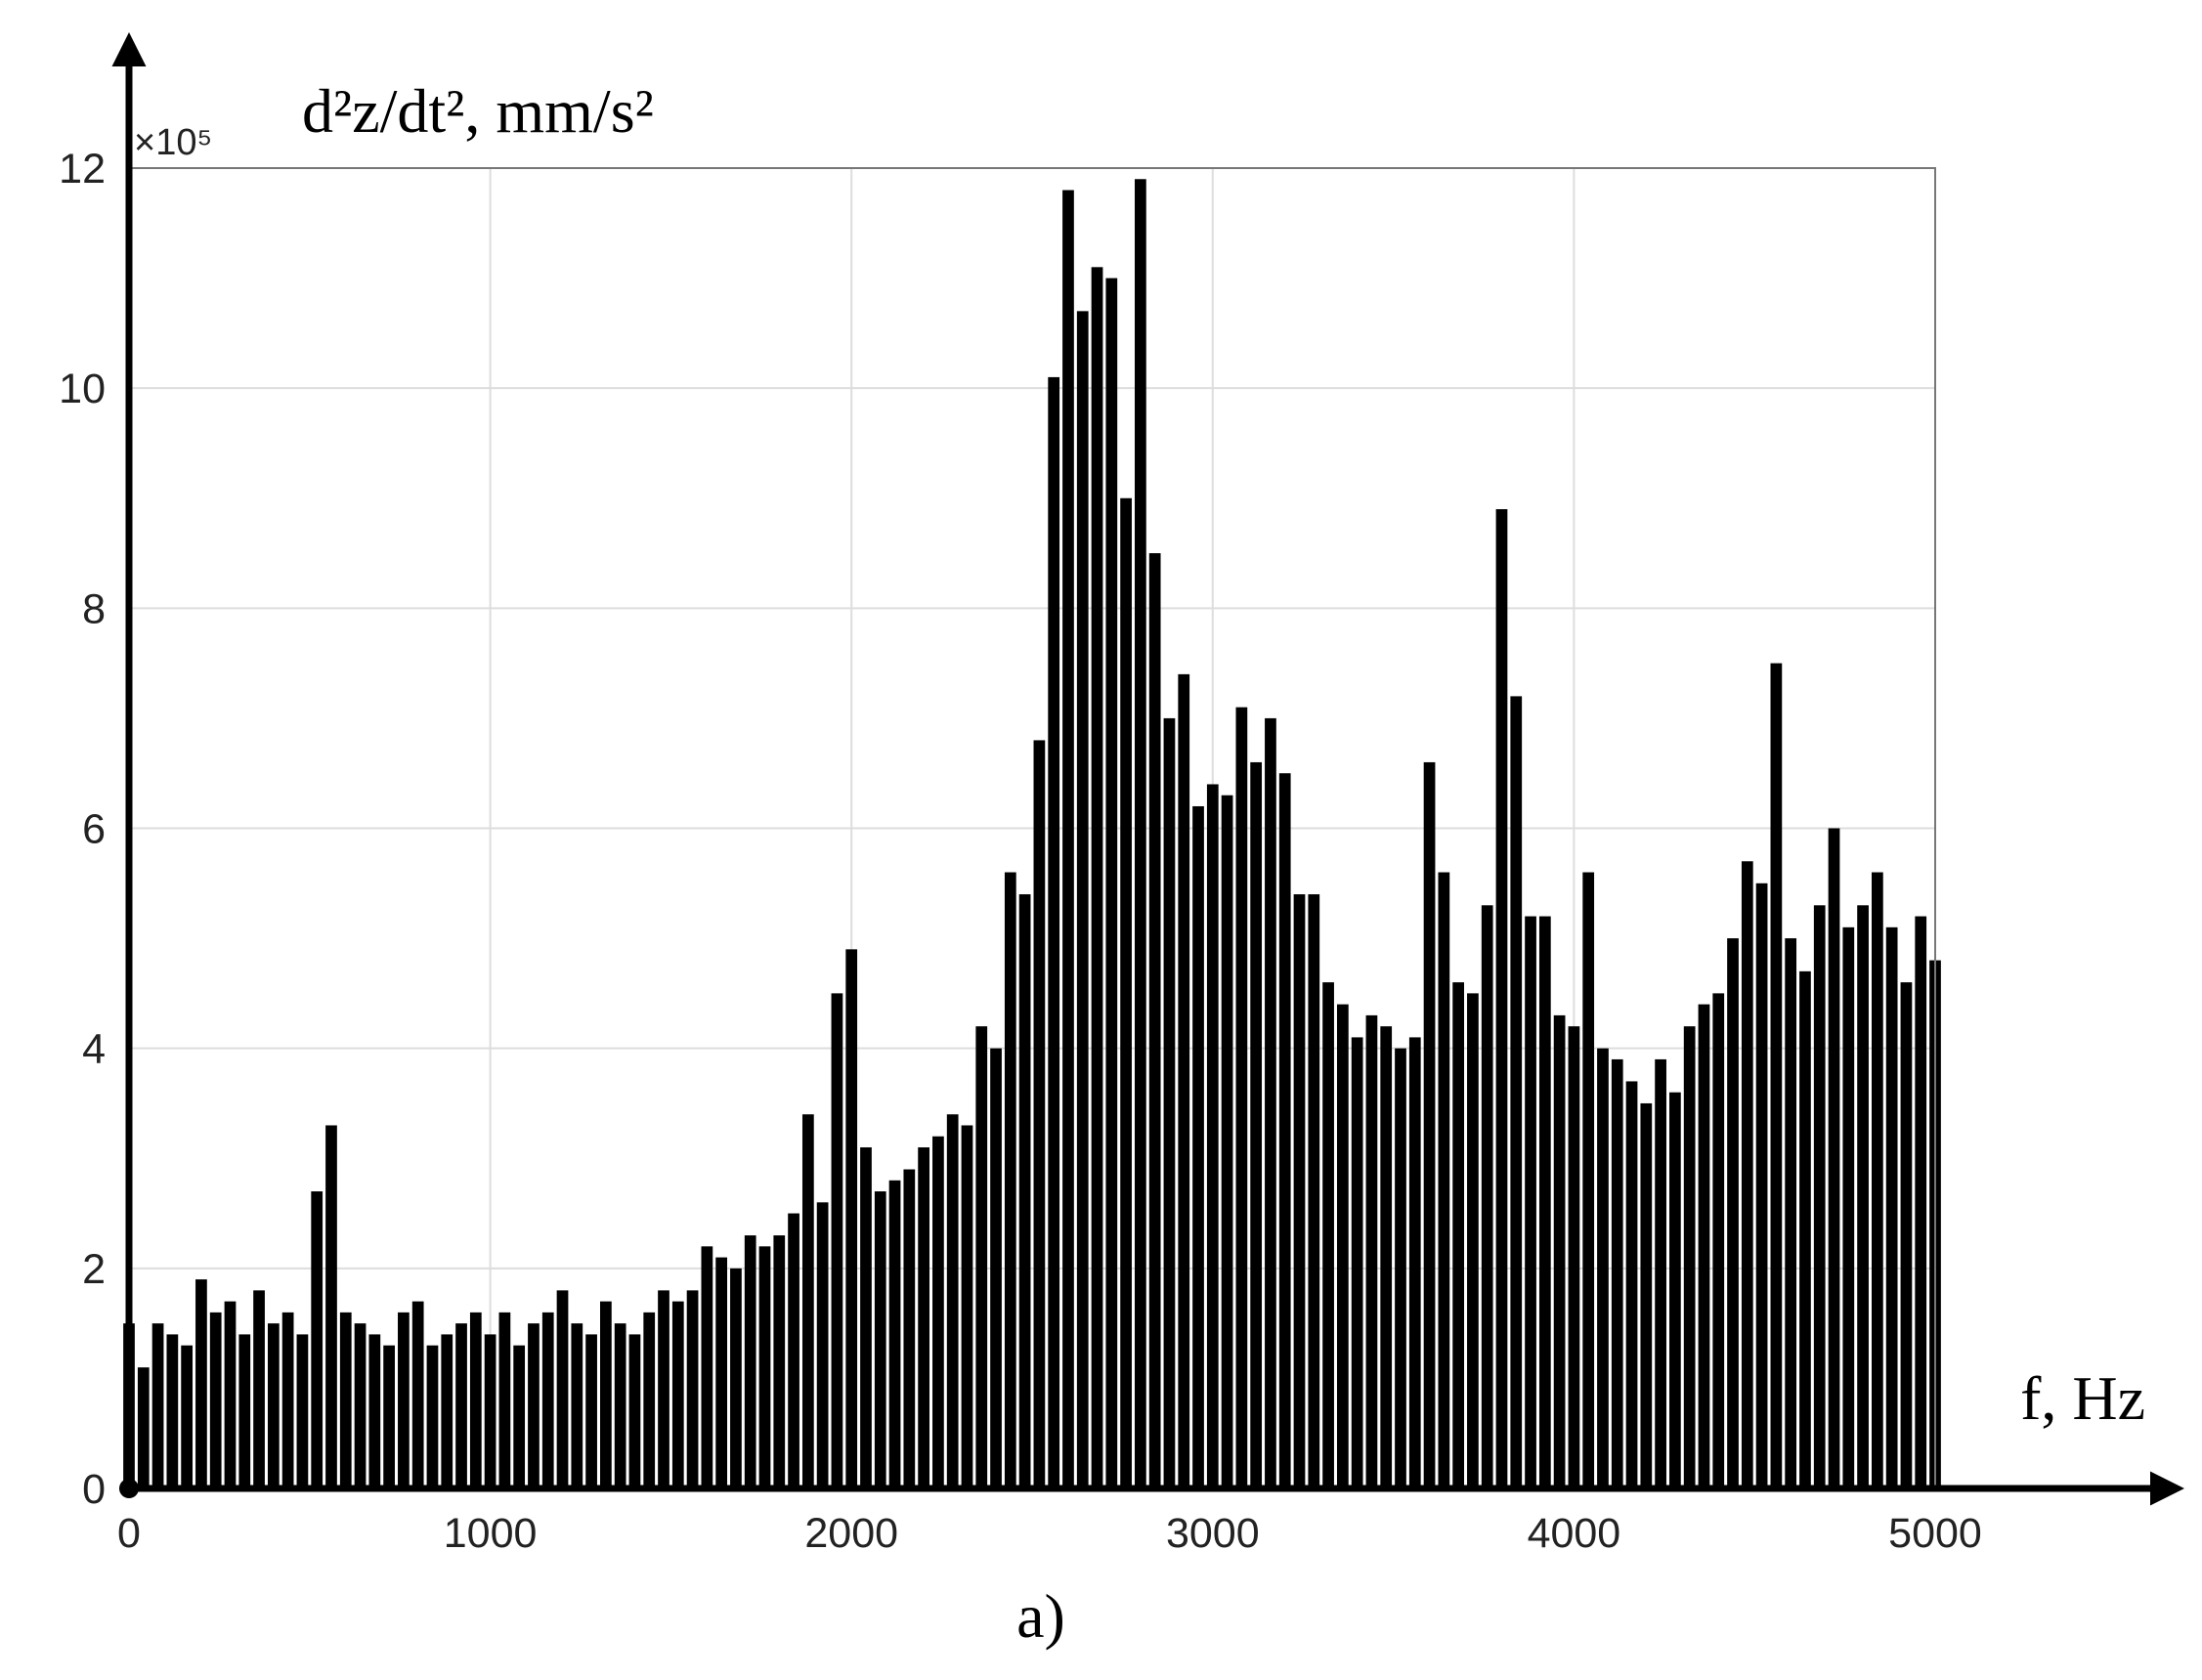 This screenshot has width=2202, height=1680. What do you see at coordinates (1213, 1533) in the screenshot?
I see `x-tick-label: 3000` at bounding box center [1213, 1533].